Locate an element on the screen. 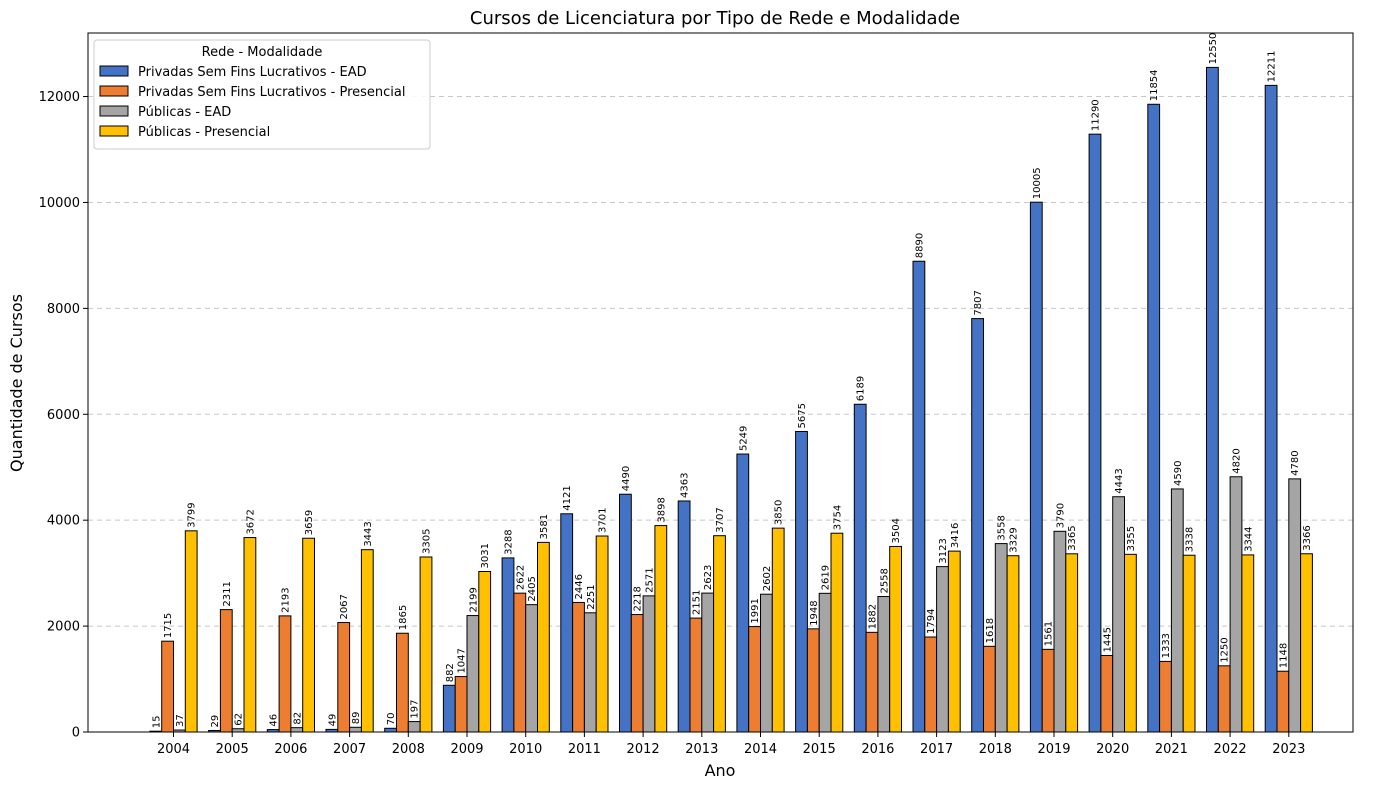  bar-value-label: 3366 is located at coordinates (1307, 537).